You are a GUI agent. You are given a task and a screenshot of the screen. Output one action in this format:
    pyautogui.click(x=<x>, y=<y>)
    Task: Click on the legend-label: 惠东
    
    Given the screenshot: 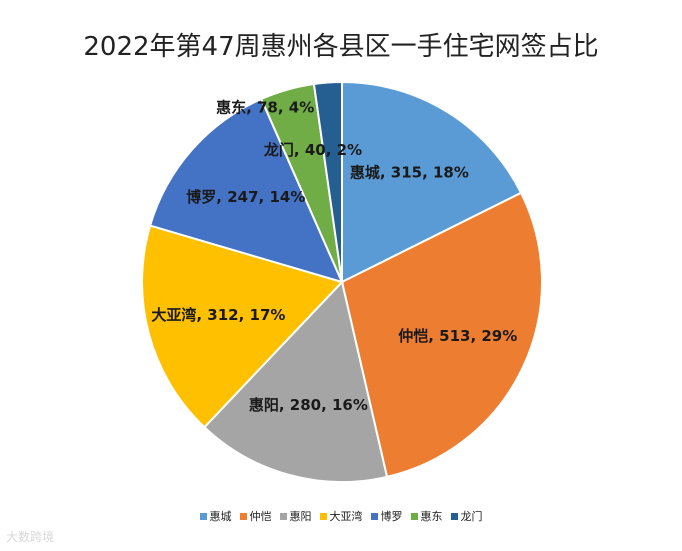 What is the action you would take?
    pyautogui.click(x=431, y=516)
    